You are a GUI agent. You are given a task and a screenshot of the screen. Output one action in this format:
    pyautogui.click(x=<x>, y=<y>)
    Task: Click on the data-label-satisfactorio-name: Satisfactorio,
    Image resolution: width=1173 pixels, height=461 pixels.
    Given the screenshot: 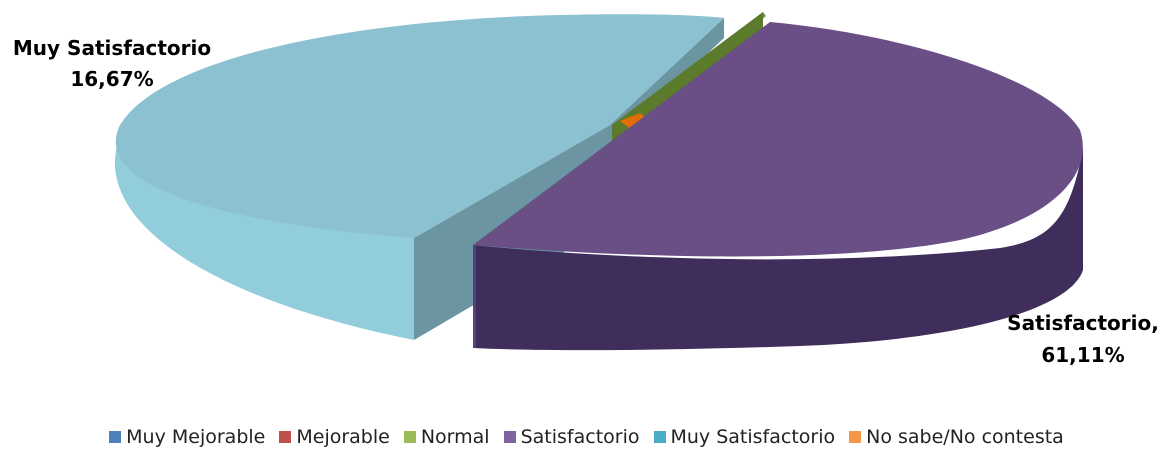 What is the action you would take?
    pyautogui.click(x=1083, y=323)
    